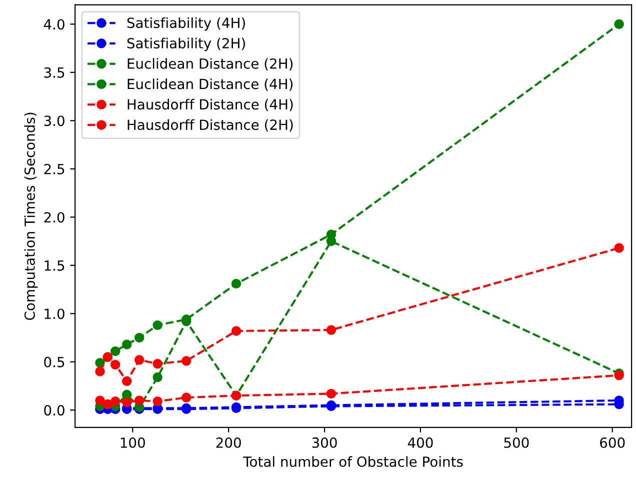 The height and width of the screenshot is (483, 636). I want to click on legend-label: Satisfiability (2H), so click(186, 45).